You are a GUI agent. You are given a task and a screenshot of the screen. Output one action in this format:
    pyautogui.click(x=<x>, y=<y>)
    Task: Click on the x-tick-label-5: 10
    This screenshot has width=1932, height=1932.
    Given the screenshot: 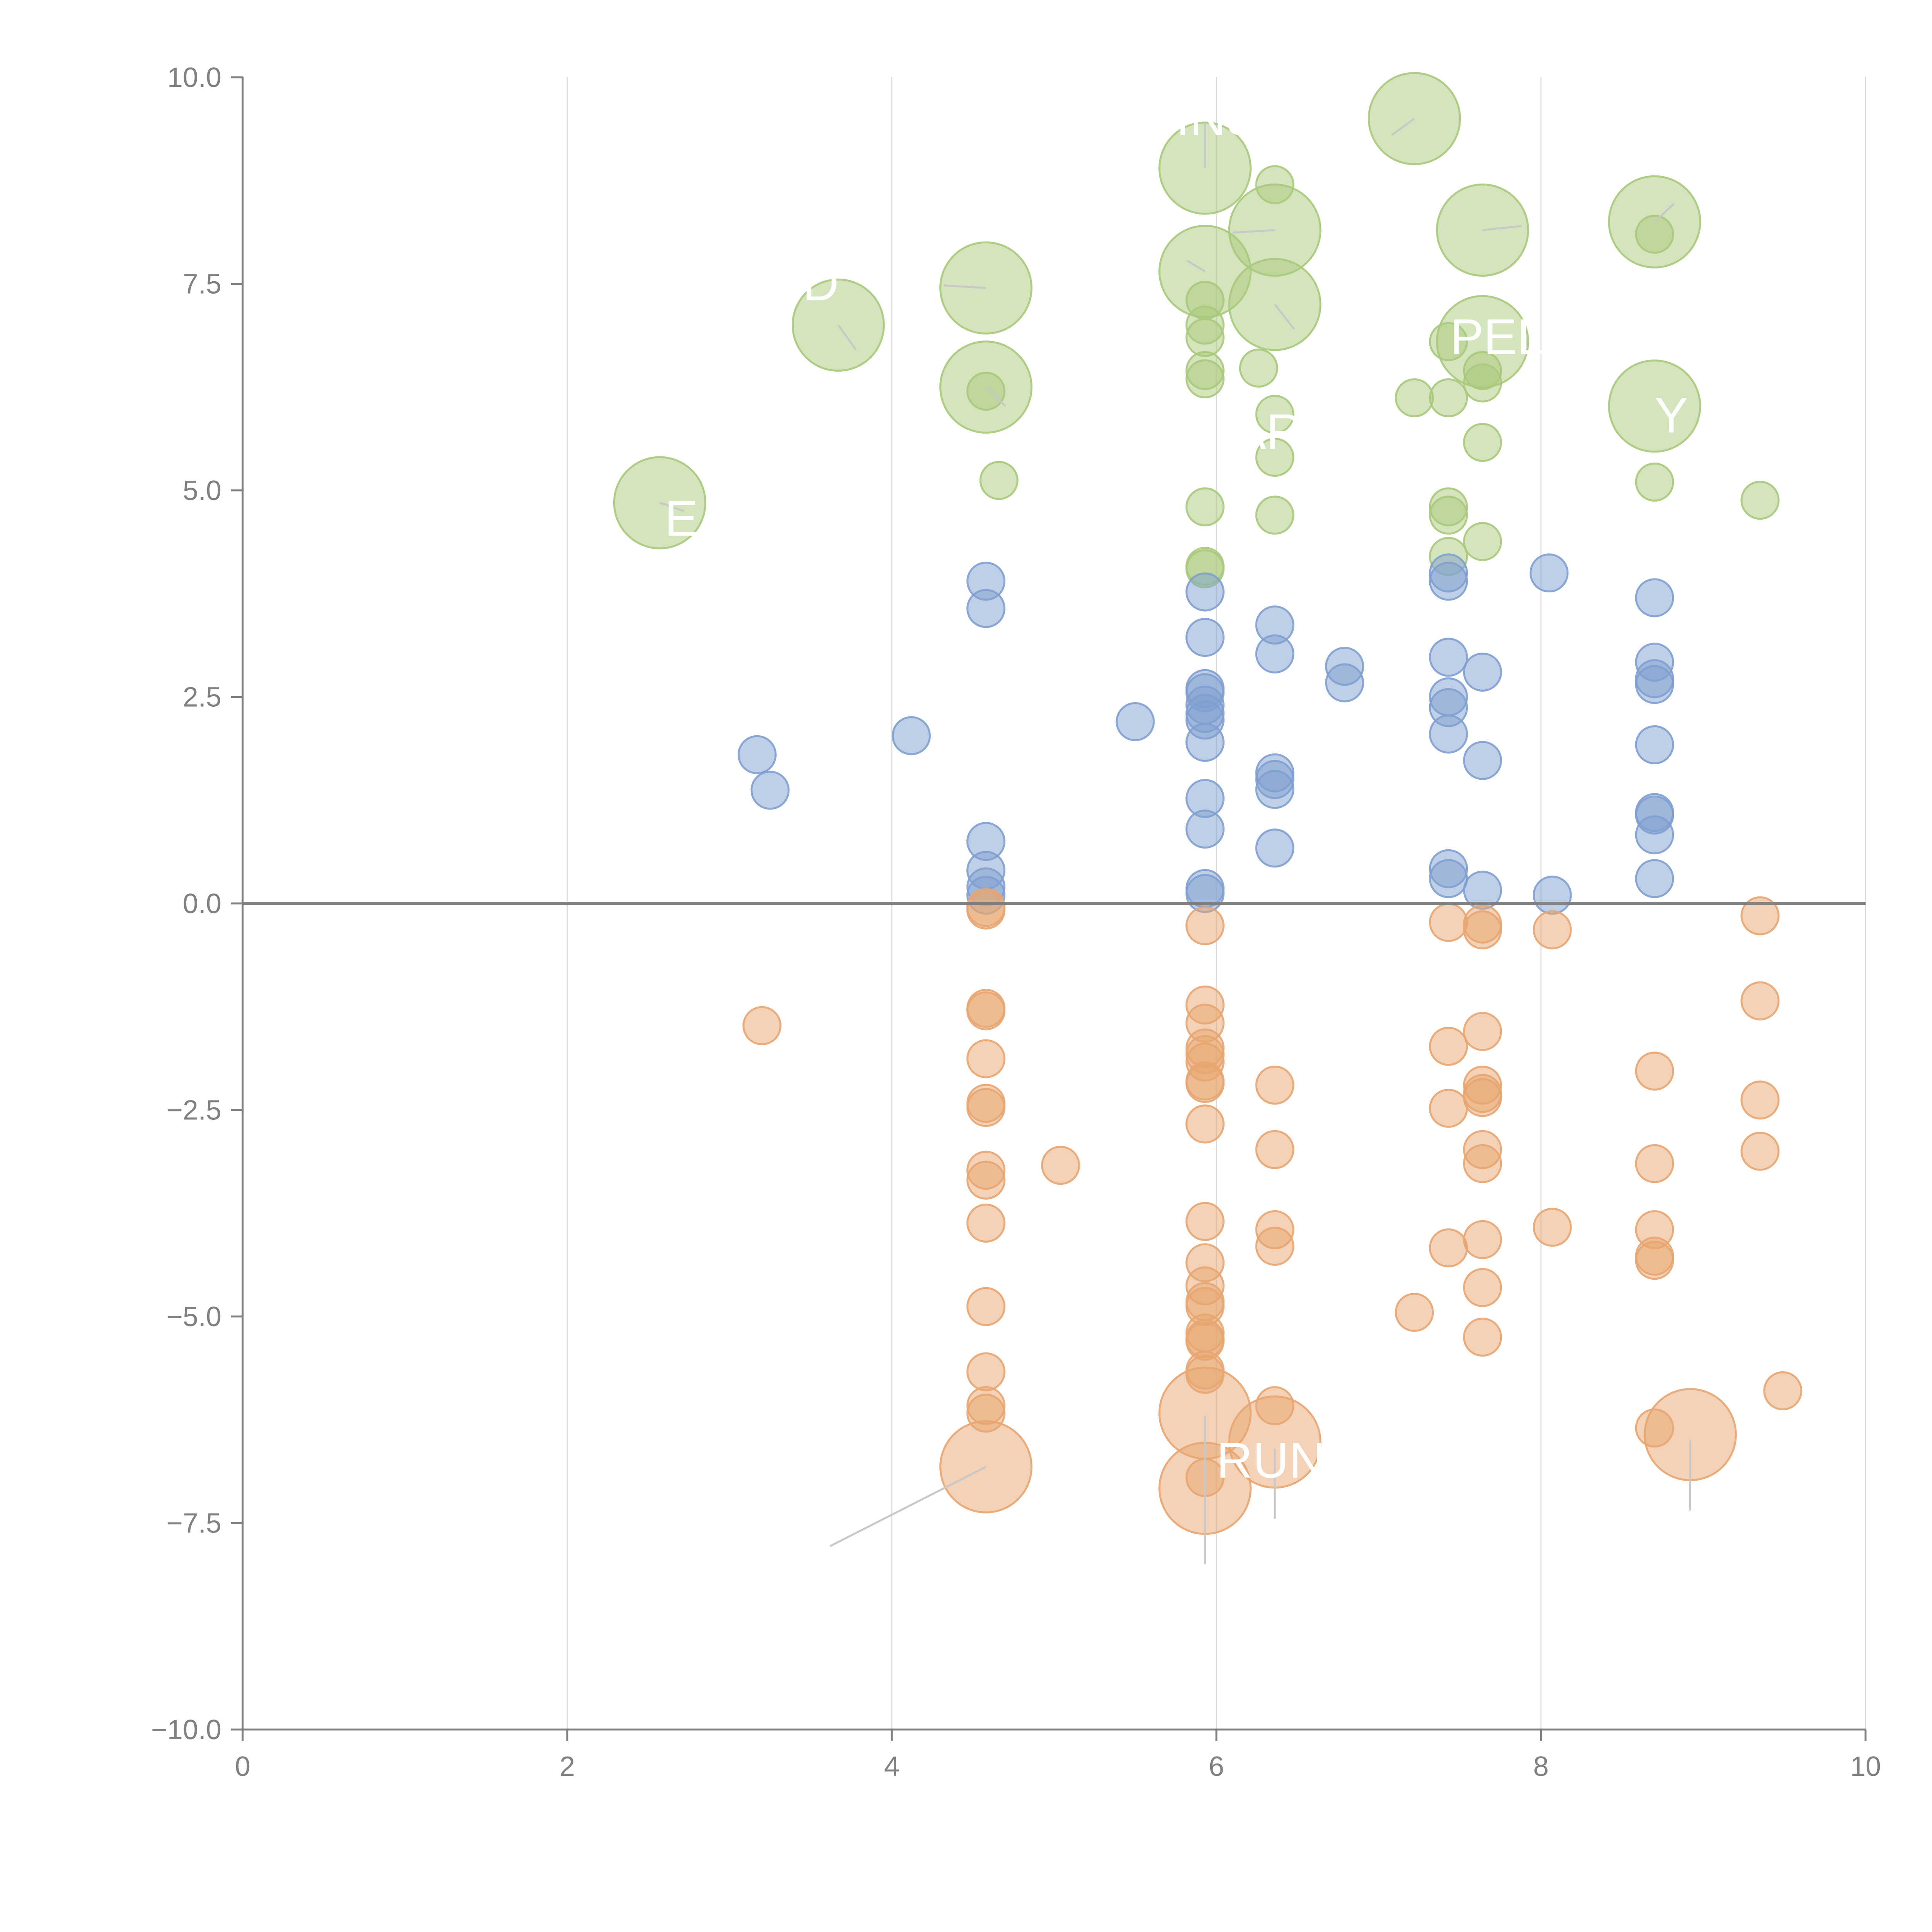 What is the action you would take?
    pyautogui.click(x=1866, y=1767)
    